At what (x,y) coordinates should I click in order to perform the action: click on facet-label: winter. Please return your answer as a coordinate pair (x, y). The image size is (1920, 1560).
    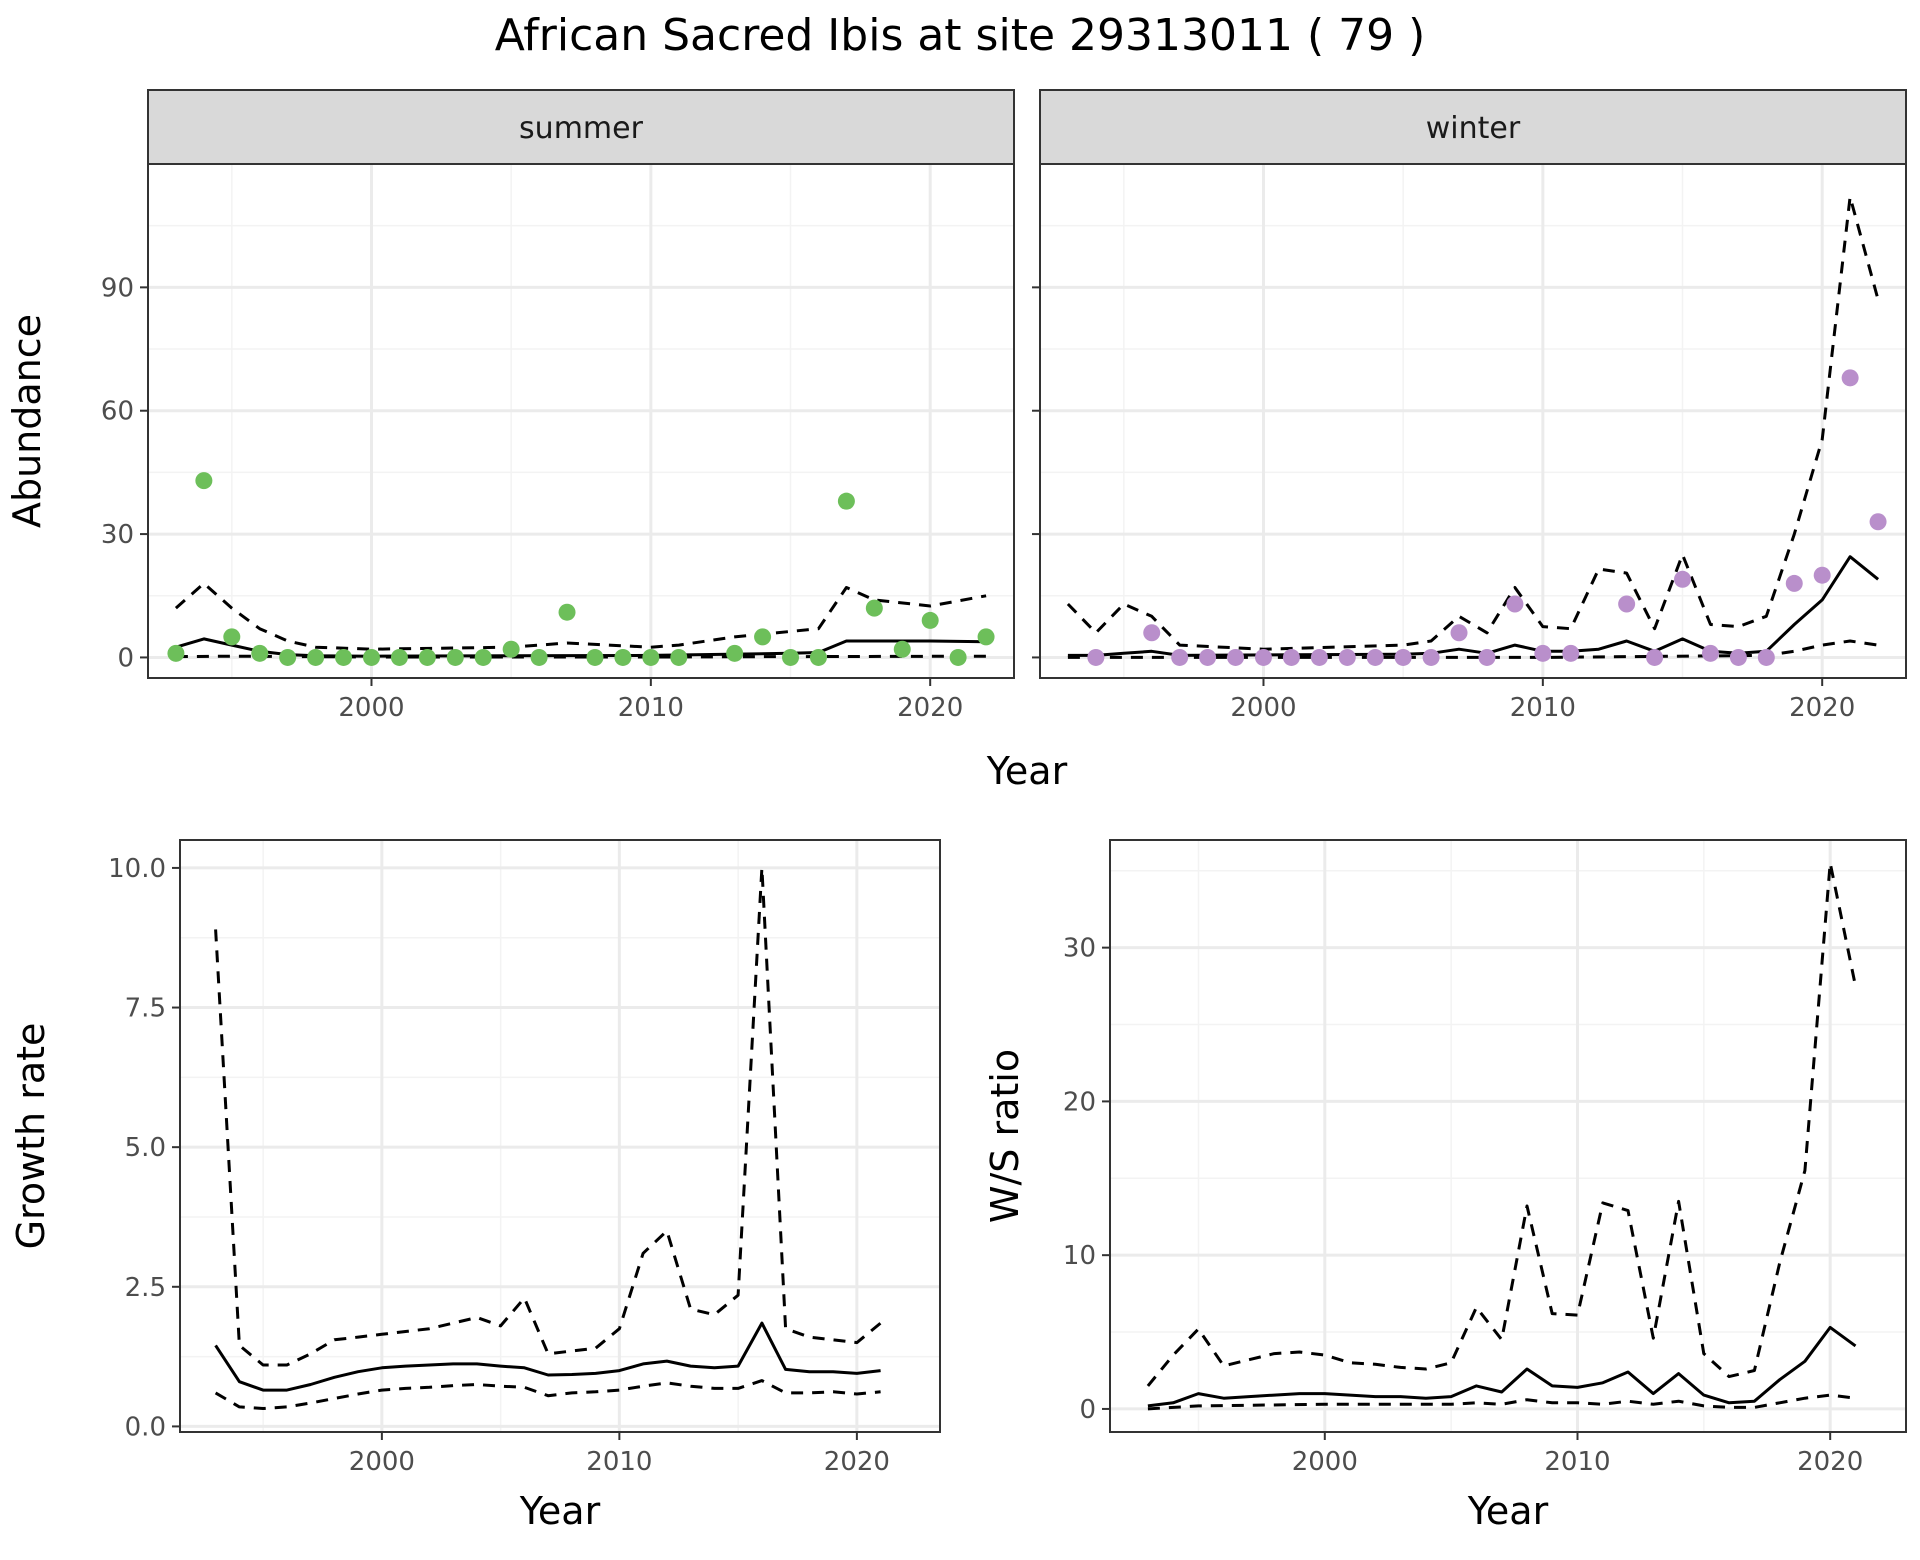
    Looking at the image, I should click on (1473, 128).